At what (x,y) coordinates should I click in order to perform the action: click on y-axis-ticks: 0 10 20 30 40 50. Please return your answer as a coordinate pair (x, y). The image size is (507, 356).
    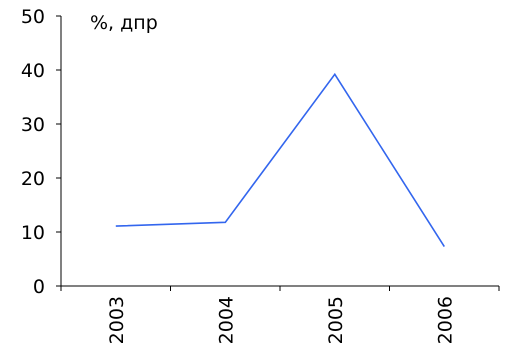
    Looking at the image, I should click on (41, 152).